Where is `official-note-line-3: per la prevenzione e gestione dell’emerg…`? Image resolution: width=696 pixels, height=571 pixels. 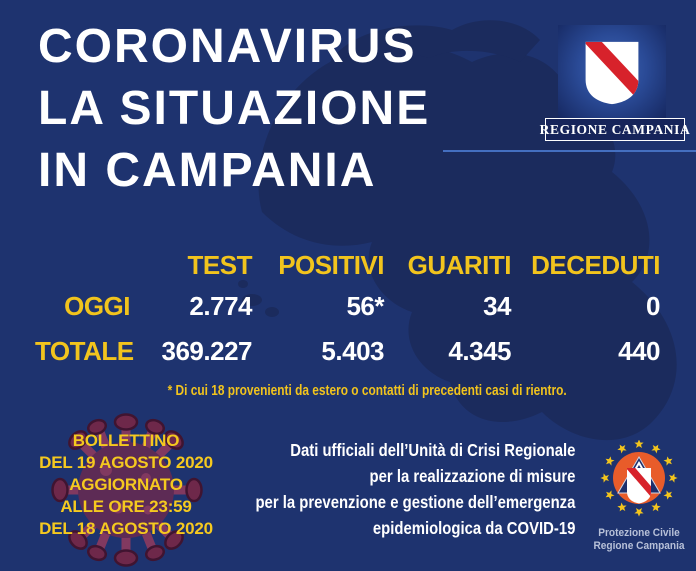
official-note-line-3: per la prevenzione e gestione dell’emerg… is located at coordinates (415, 502).